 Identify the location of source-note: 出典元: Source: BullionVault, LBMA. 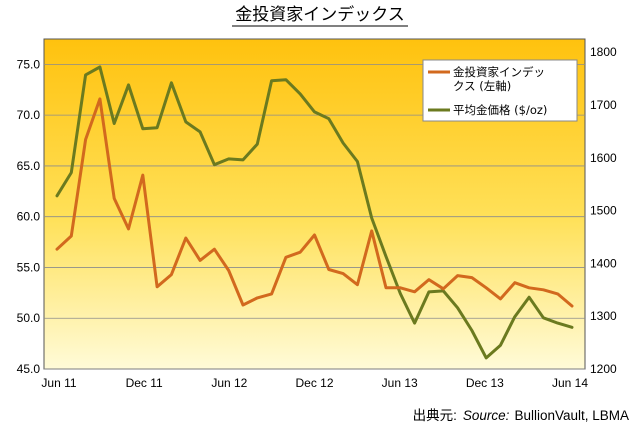
(521, 415).